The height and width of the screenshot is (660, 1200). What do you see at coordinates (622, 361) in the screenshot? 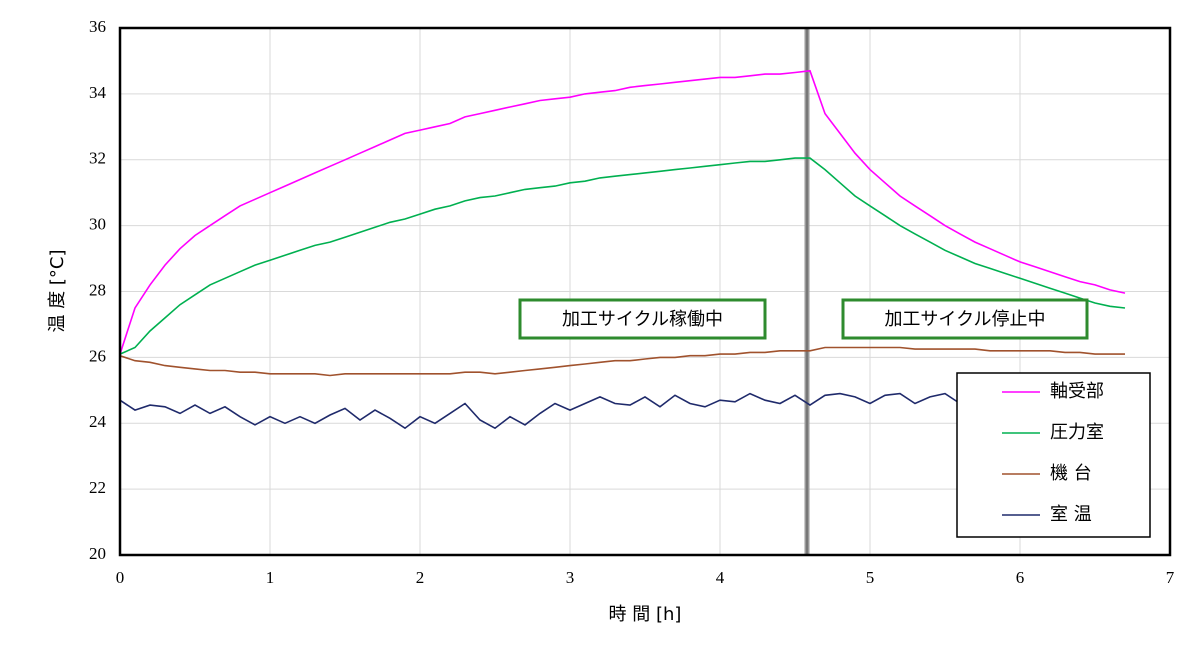
I see `series-line` at bounding box center [622, 361].